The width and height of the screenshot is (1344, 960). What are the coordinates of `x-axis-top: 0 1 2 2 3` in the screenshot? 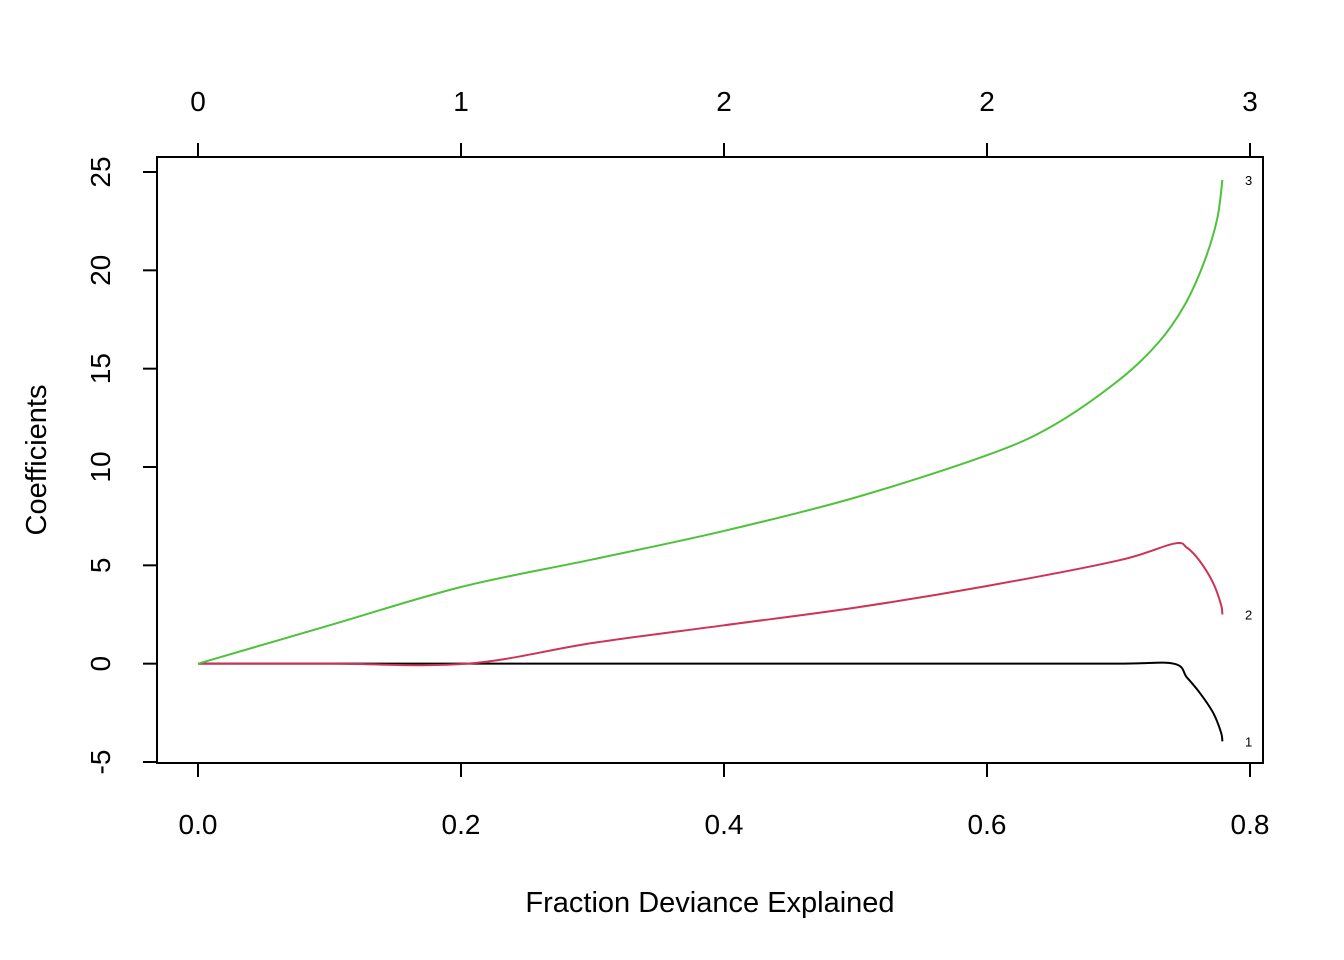 It's located at (724, 122).